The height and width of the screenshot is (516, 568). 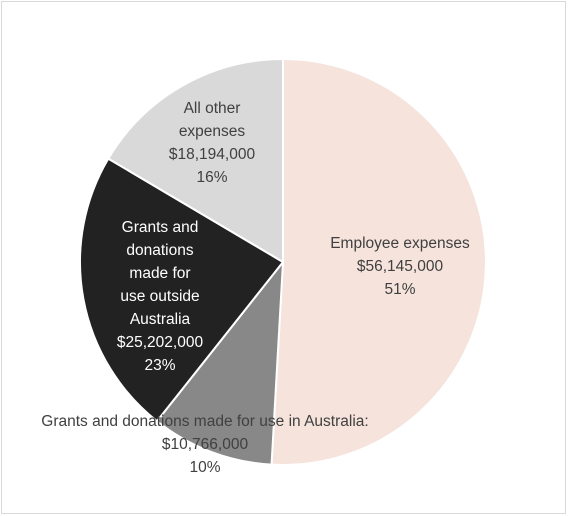 I want to click on data-label-line: use outside, so click(x=159, y=296).